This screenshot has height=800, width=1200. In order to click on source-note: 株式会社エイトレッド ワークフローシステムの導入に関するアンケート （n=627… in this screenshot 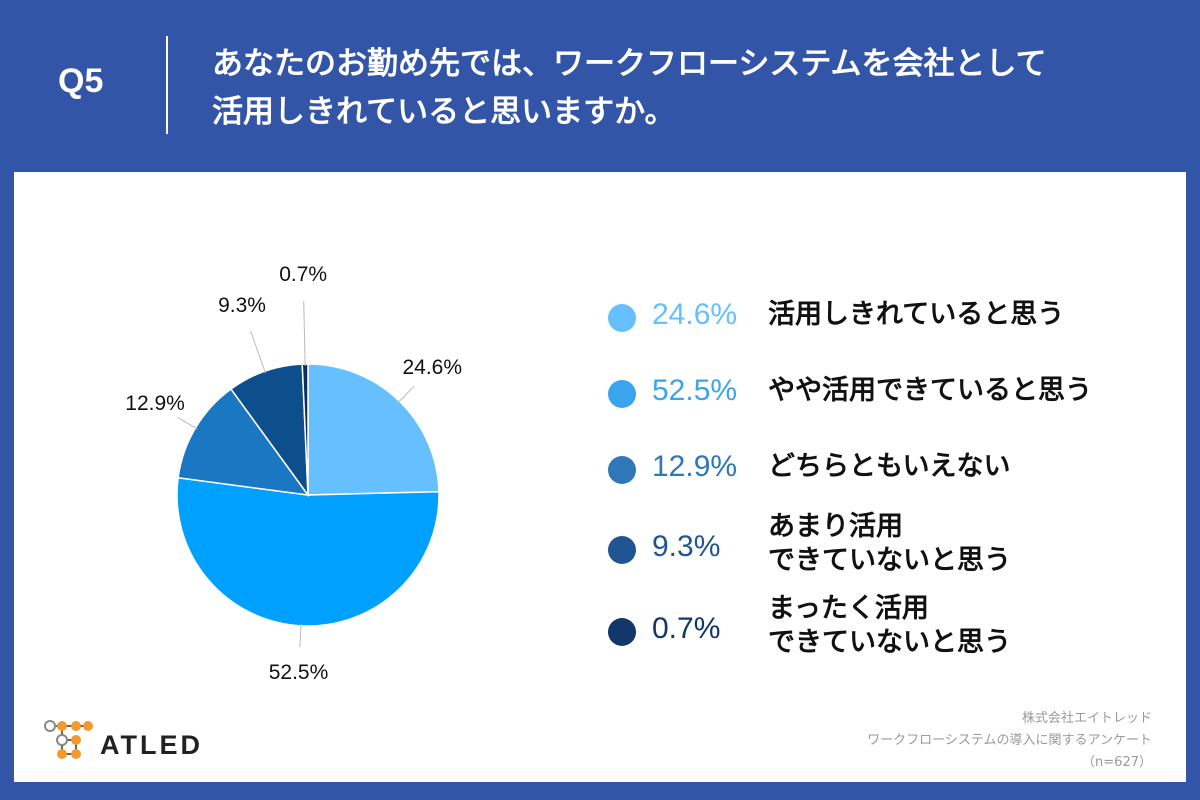, I will do `click(1009, 741)`.